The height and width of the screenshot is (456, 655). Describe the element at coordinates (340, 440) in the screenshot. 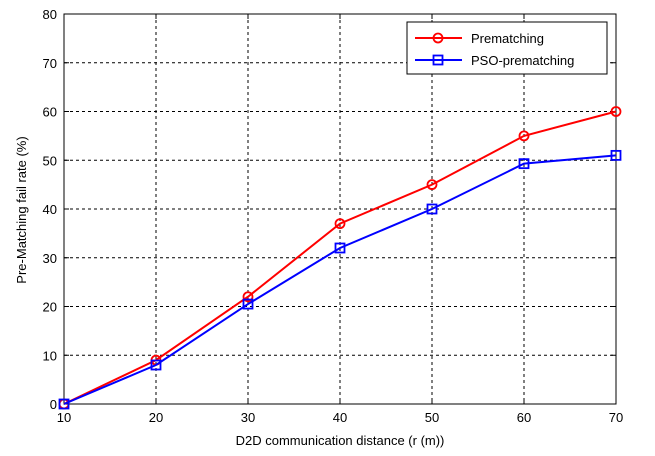

I see `x-axis-label: D2D communication distance (r (m))` at that location.